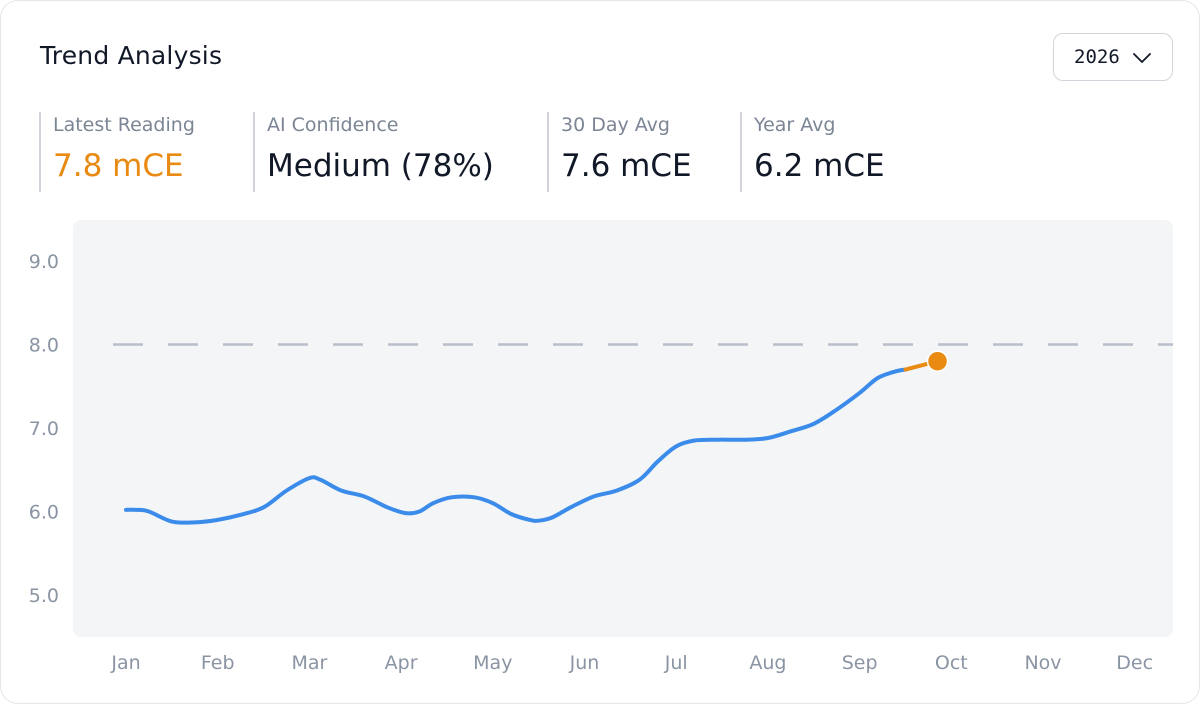 Image resolution: width=1200 pixels, height=705 pixels. What do you see at coordinates (937, 361) in the screenshot?
I see `latest-point-marker` at bounding box center [937, 361].